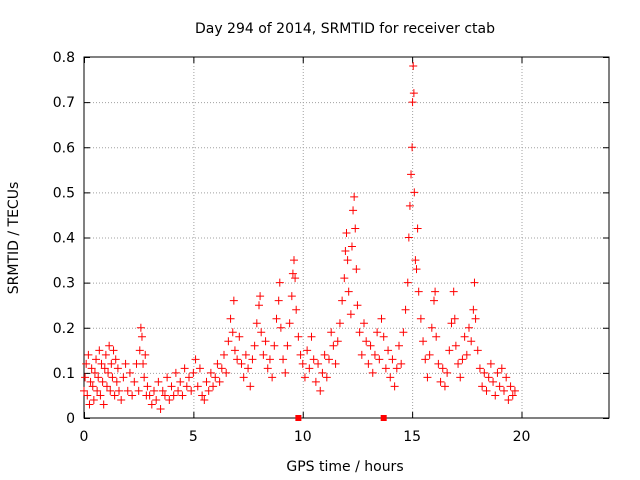 This screenshot has height=480, width=640. I want to click on y-tick-label: 0.8, so click(64, 58).